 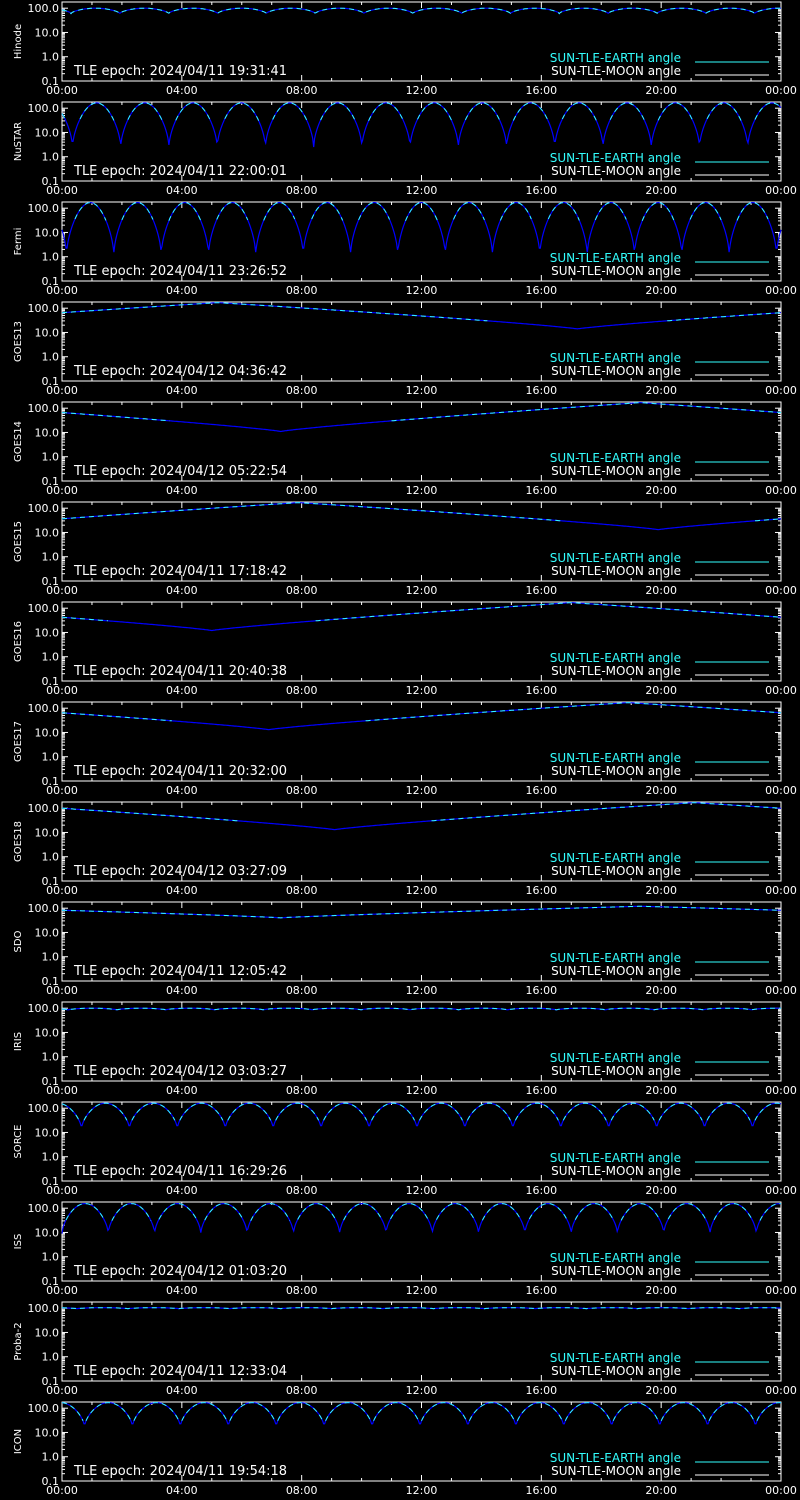 What do you see at coordinates (18, 41) in the screenshot?
I see `satellite-name: Hinode` at bounding box center [18, 41].